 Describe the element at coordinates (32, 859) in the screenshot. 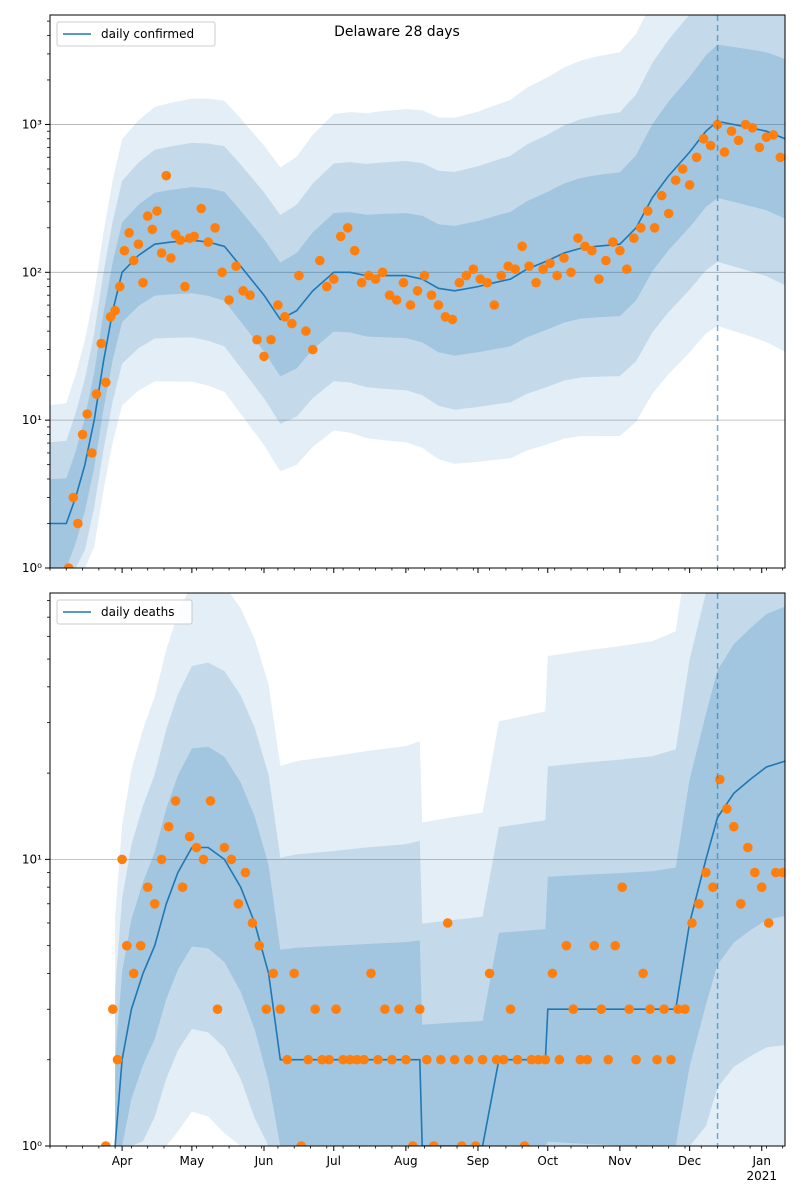

I see `y-tick-label: 10¹` at that location.